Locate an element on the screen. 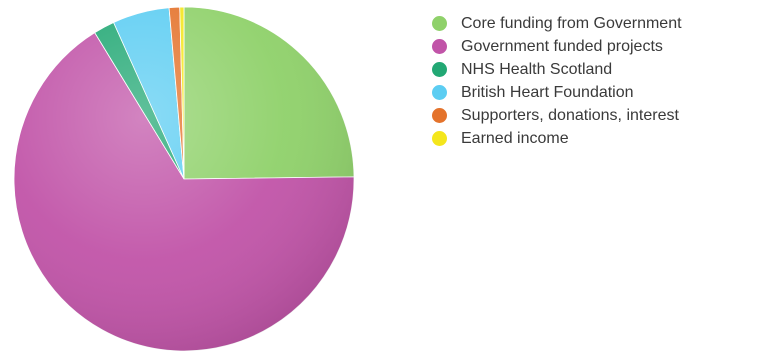  legend-label-1: Government funded projects is located at coordinates (562, 46).